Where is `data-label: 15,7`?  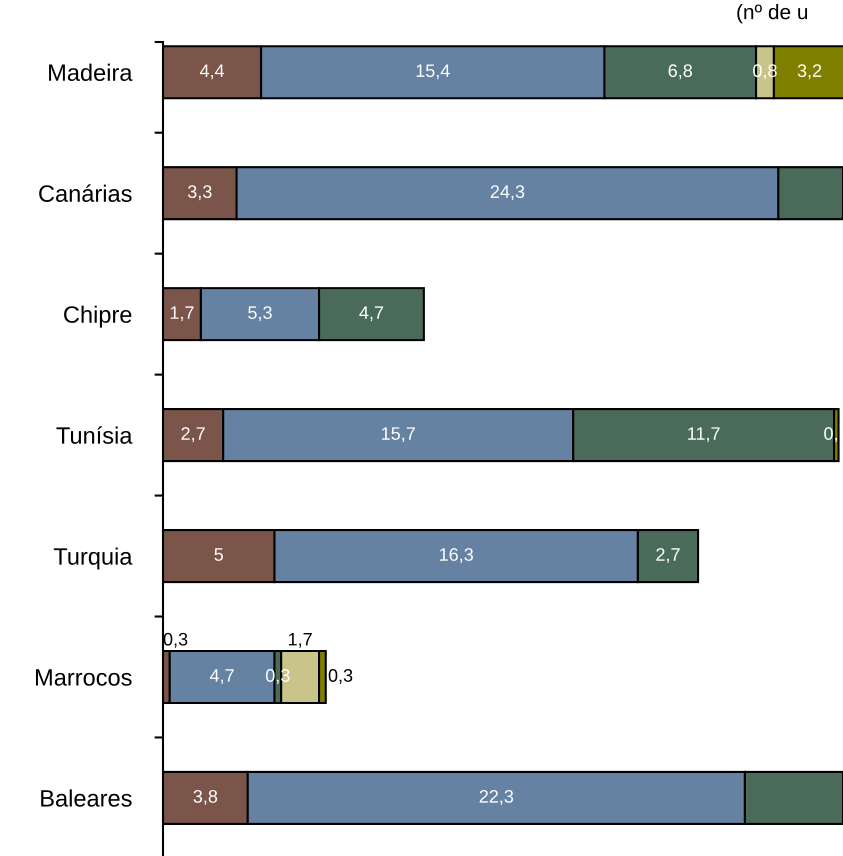 data-label: 15,7 is located at coordinates (398, 434).